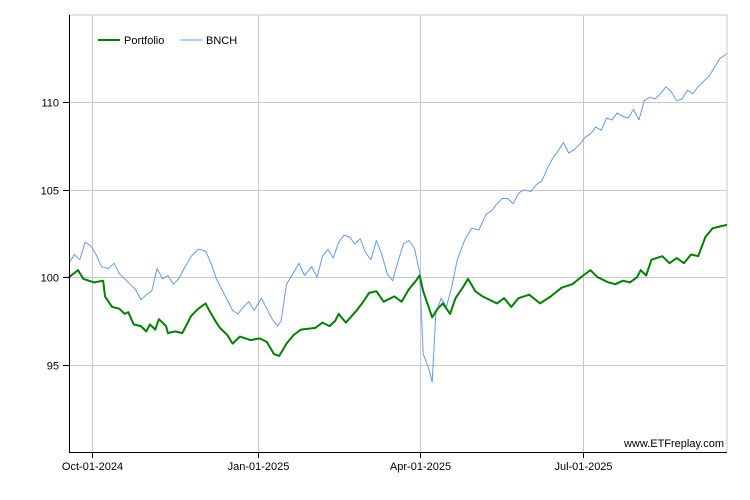 The image size is (750, 500). Describe the element at coordinates (50, 279) in the screenshot. I see `y-tick-label: 100` at that location.